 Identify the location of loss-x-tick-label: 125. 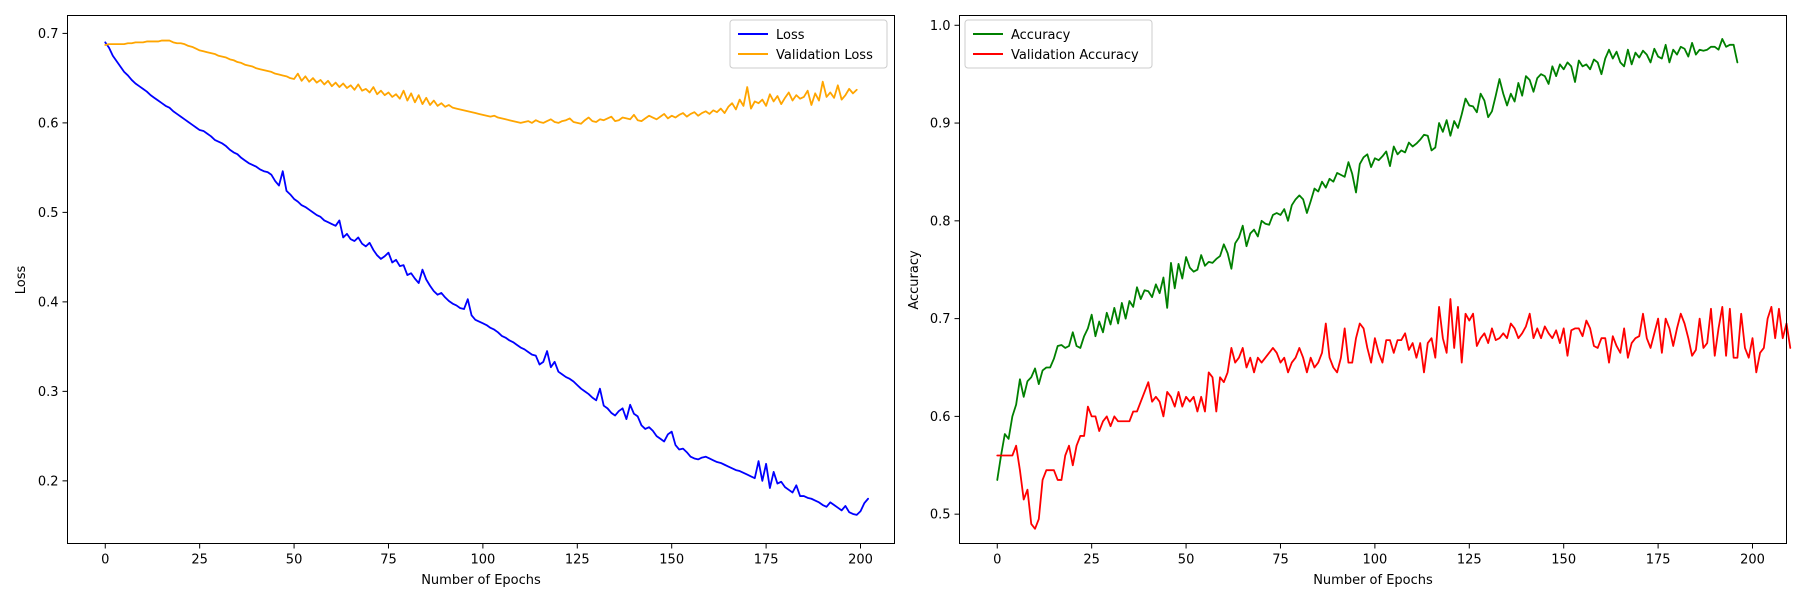
(577, 560).